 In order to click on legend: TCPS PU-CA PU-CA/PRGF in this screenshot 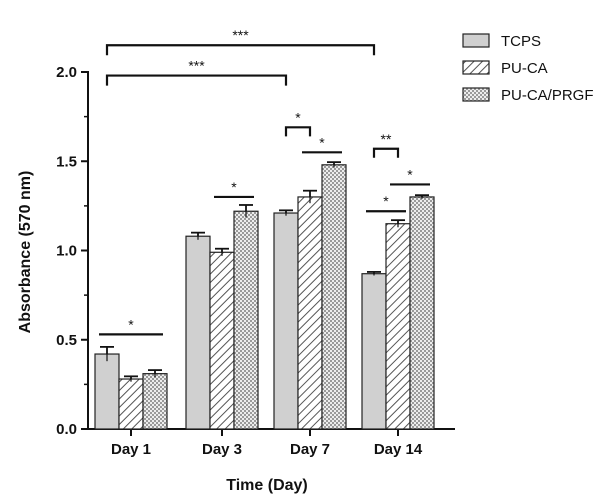, I will do `click(528, 68)`.